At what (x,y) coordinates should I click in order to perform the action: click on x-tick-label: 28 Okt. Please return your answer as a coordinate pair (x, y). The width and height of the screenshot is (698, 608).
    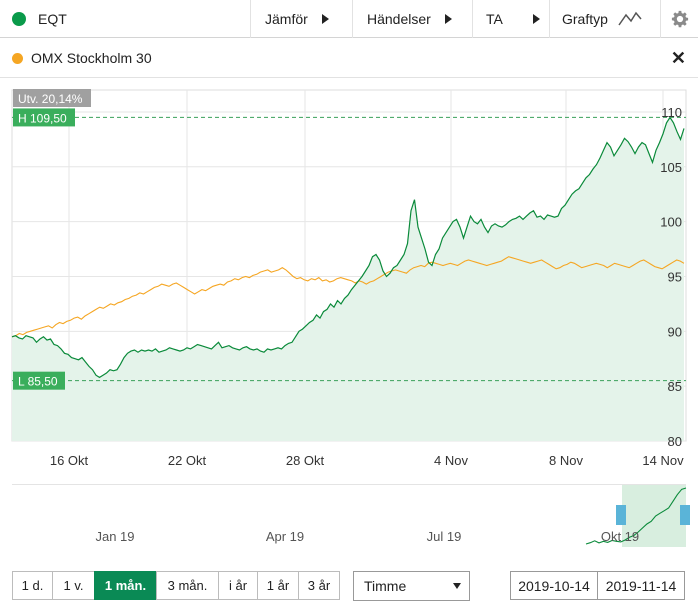
    Looking at the image, I should click on (305, 460).